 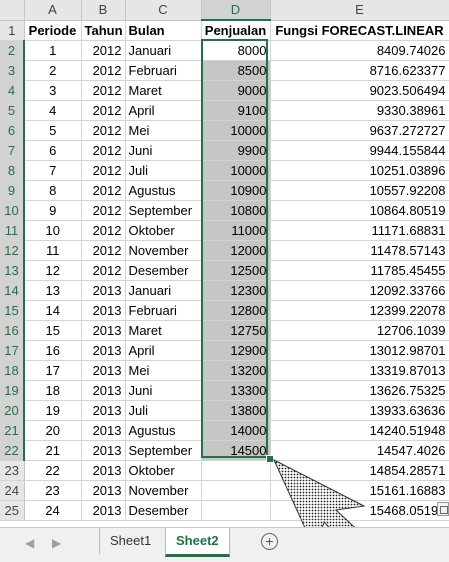 What do you see at coordinates (236, 10) in the screenshot?
I see `column-header-d: D` at bounding box center [236, 10].